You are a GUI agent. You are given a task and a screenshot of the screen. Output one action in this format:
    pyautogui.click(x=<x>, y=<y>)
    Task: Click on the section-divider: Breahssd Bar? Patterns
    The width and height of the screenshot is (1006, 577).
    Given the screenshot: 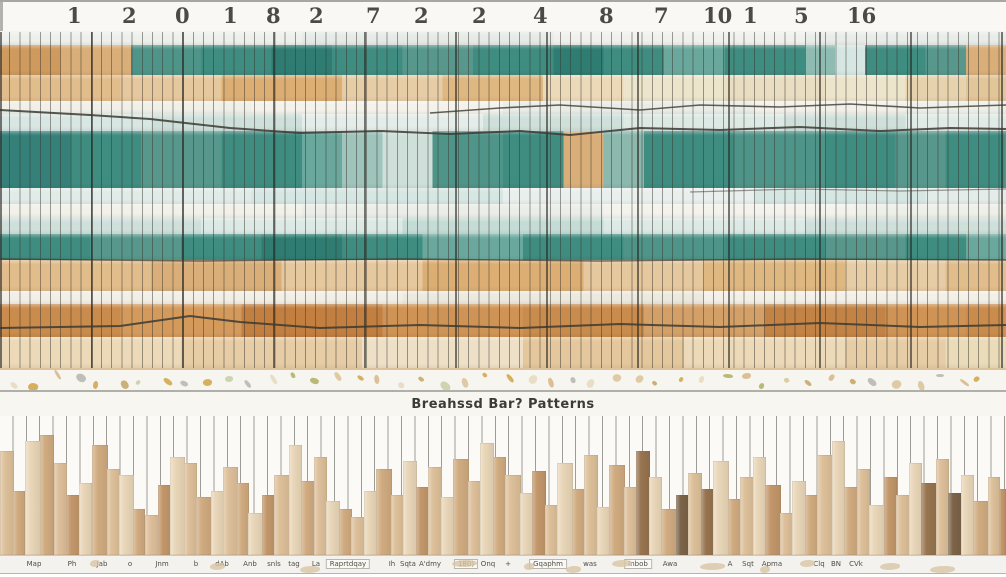 What is the action you would take?
    pyautogui.click(x=503, y=404)
    